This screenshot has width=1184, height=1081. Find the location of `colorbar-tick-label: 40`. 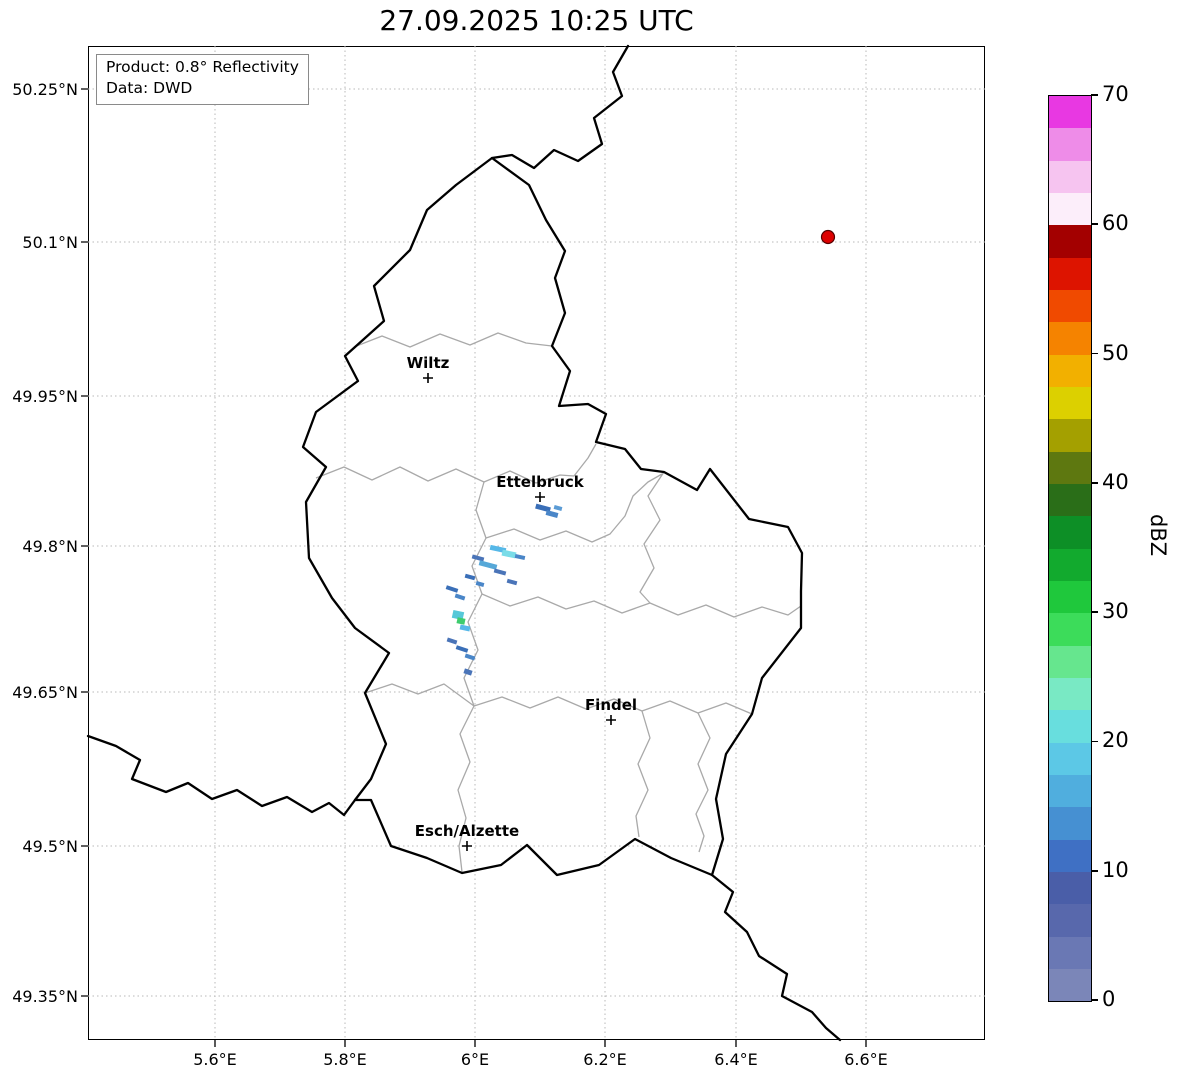

colorbar-tick-label: 40 is located at coordinates (1115, 481).